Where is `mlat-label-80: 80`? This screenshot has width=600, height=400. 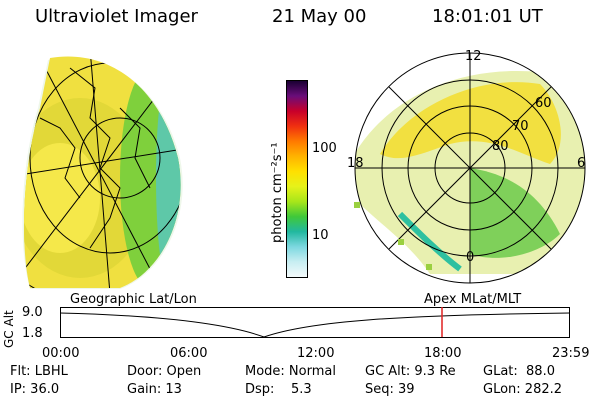
mlat-label-80: 80 is located at coordinates (500, 146).